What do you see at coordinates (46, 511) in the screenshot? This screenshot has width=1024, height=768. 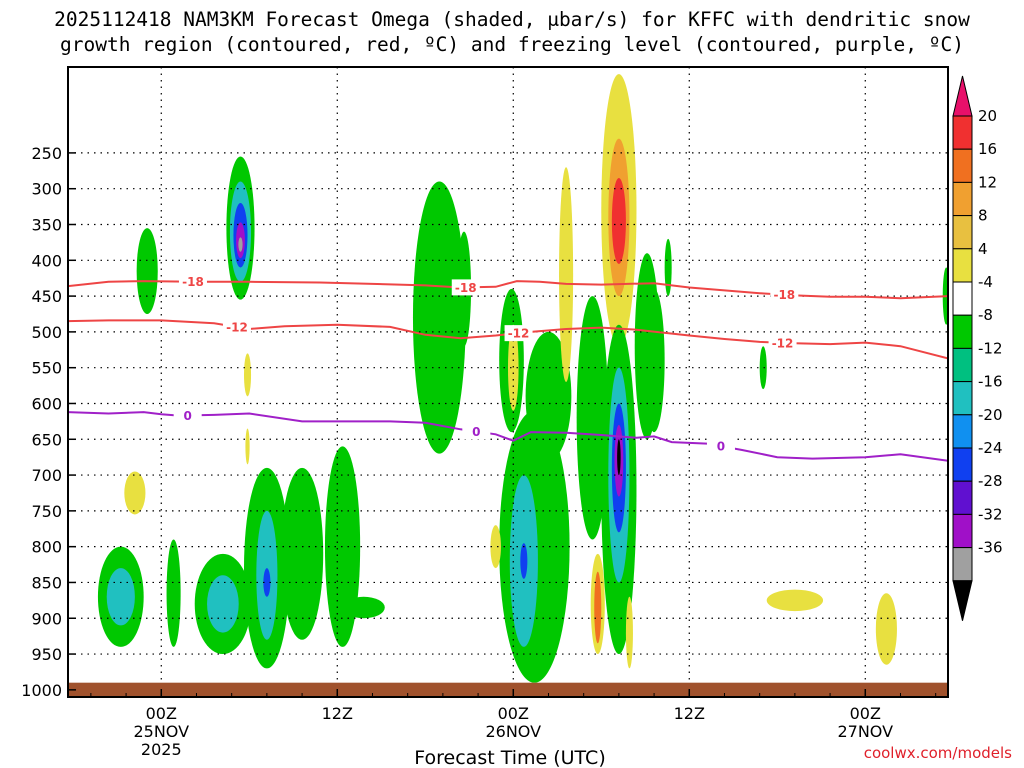 I see `y-tick-label: 750` at bounding box center [46, 511].